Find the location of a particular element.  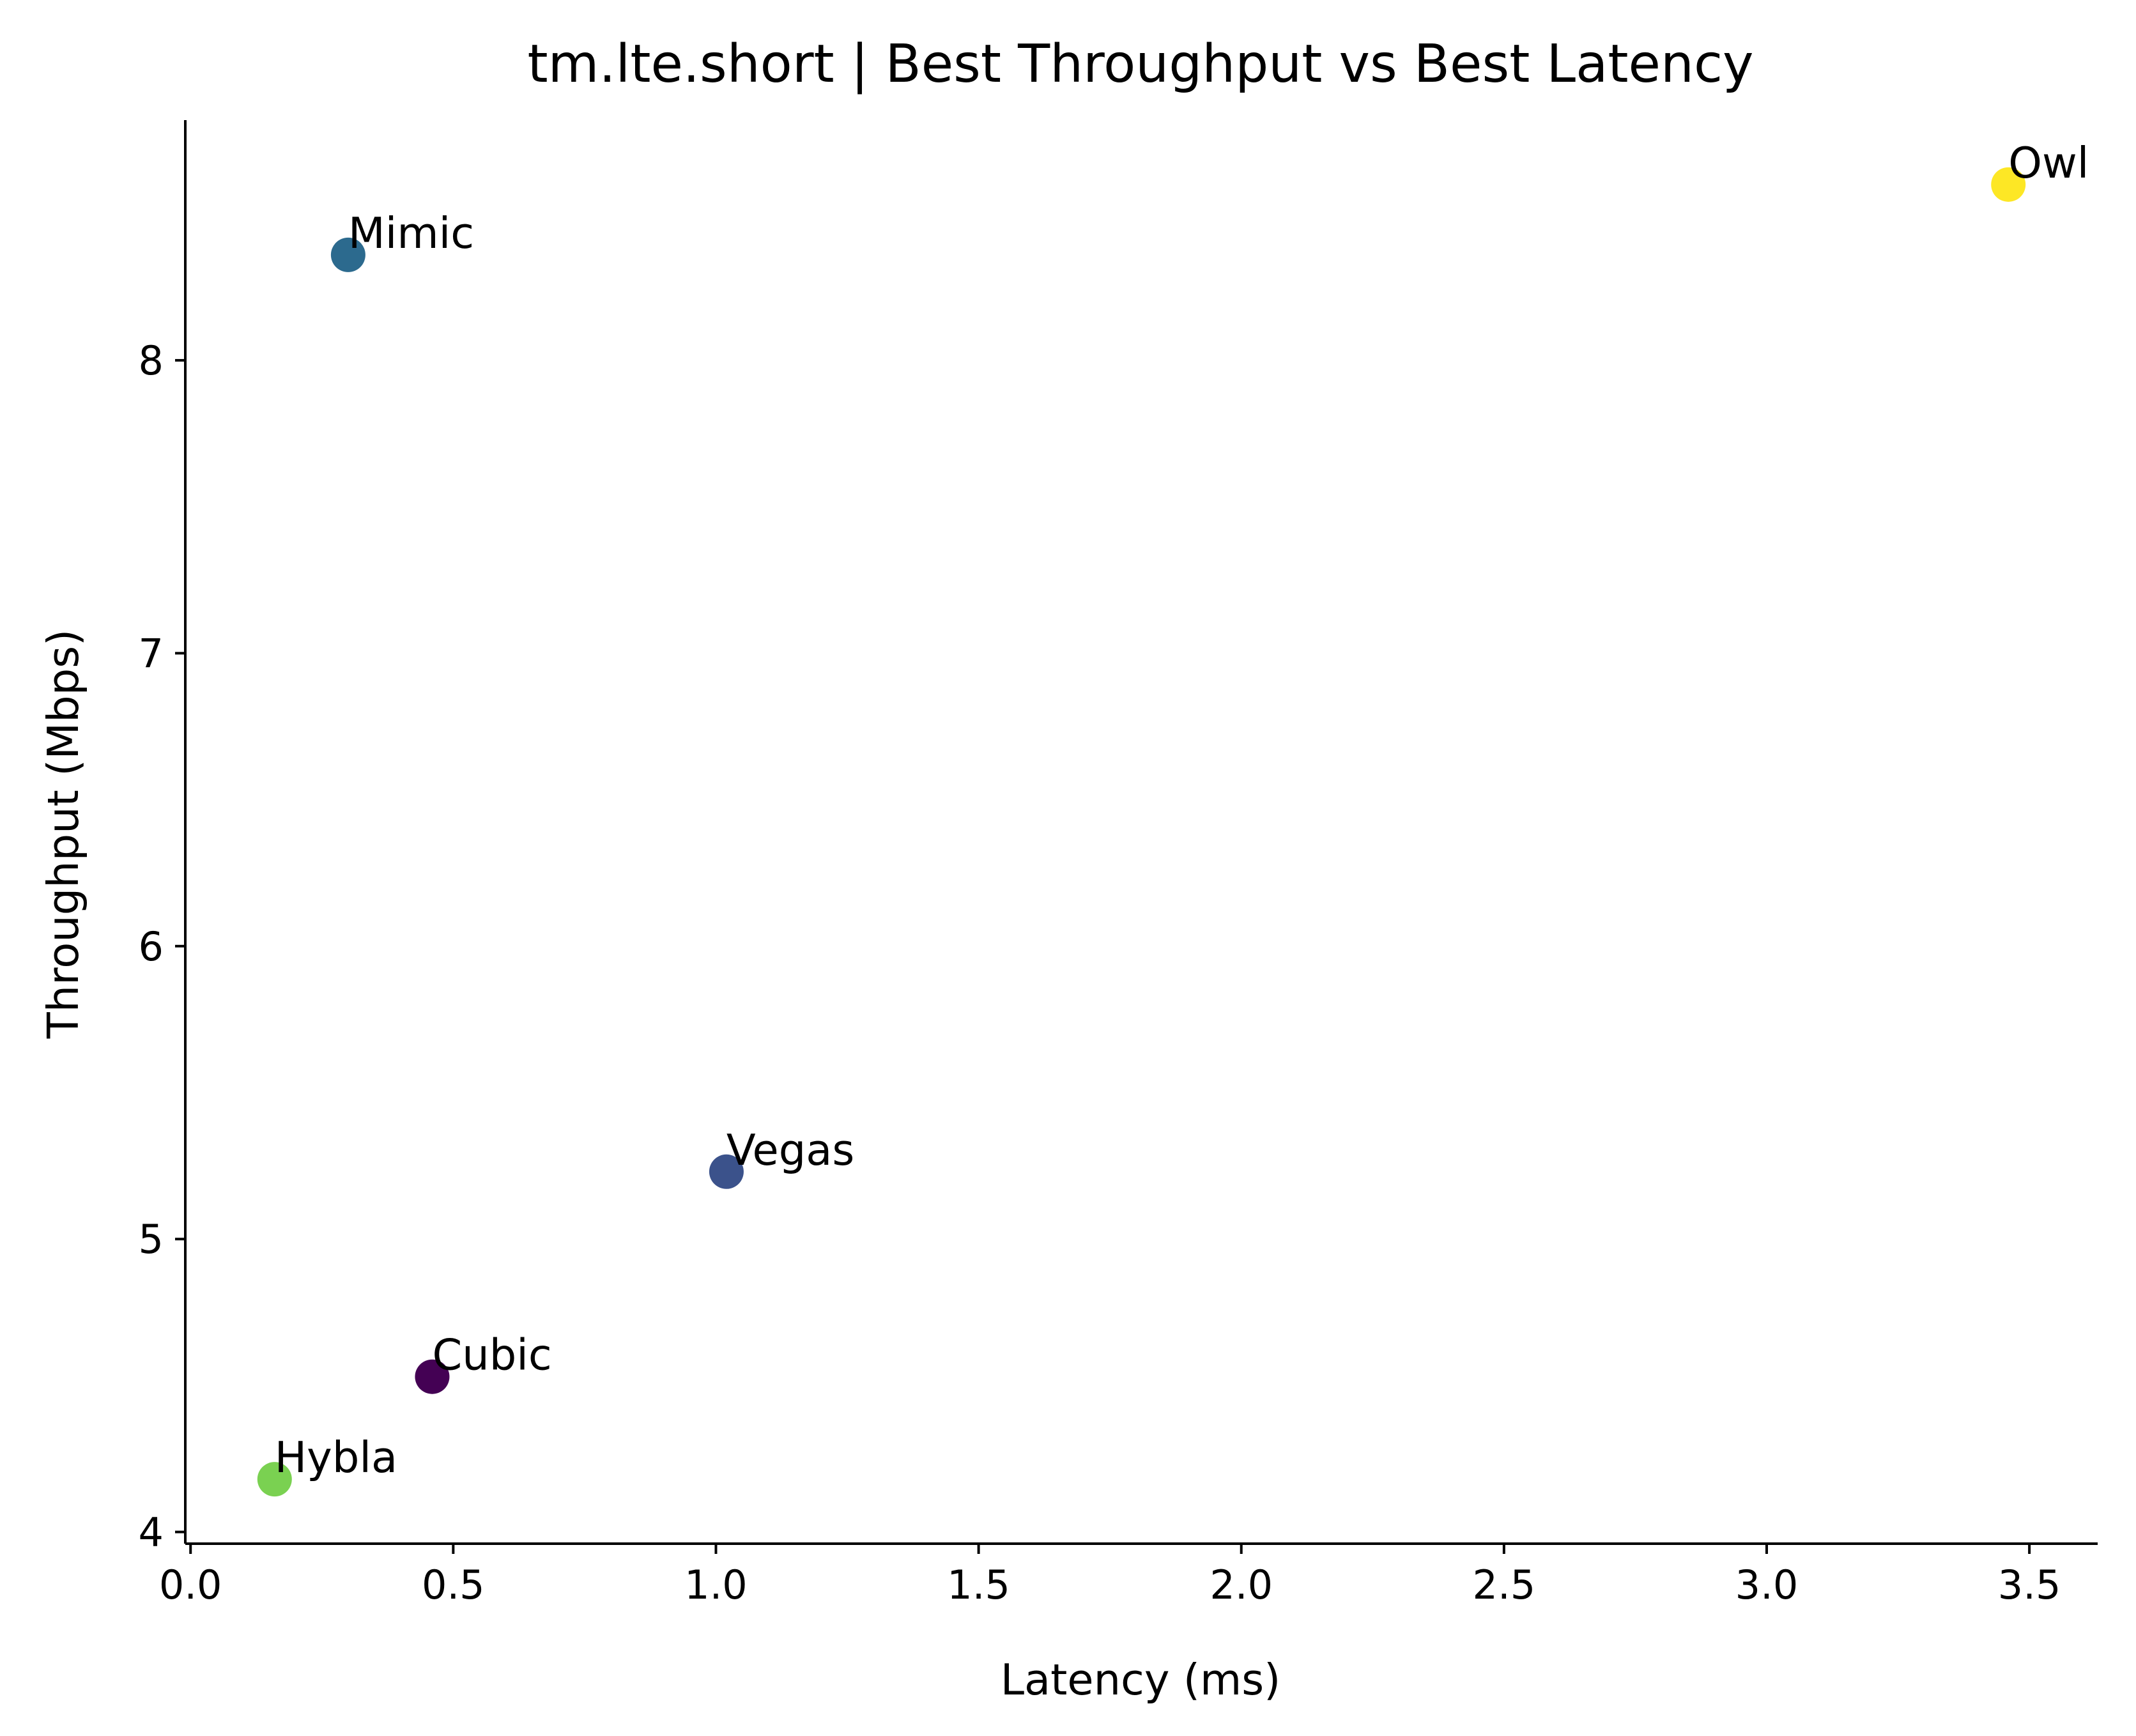

y-tick-label: 5 is located at coordinates (151, 1239).